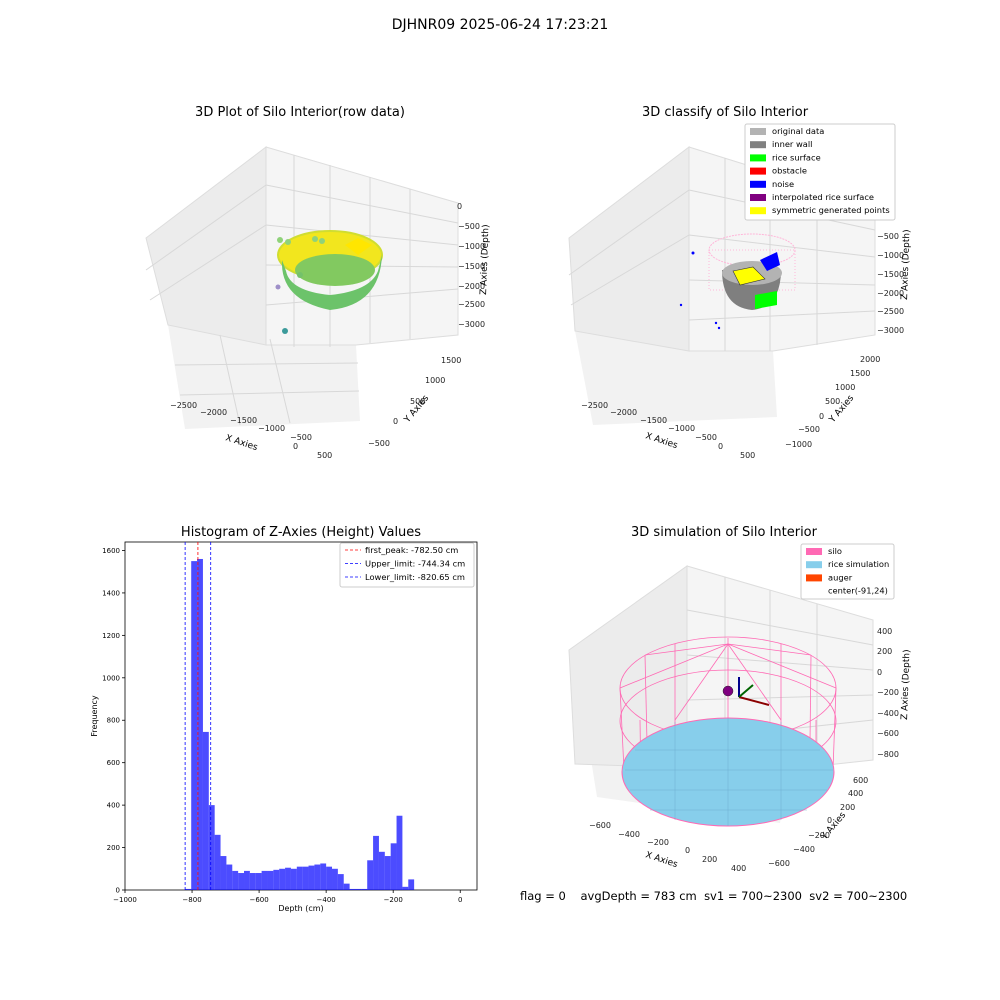 The image size is (1000, 1000). What do you see at coordinates (831, 210) in the screenshot?
I see `legend-label: symmetric generated points` at bounding box center [831, 210].